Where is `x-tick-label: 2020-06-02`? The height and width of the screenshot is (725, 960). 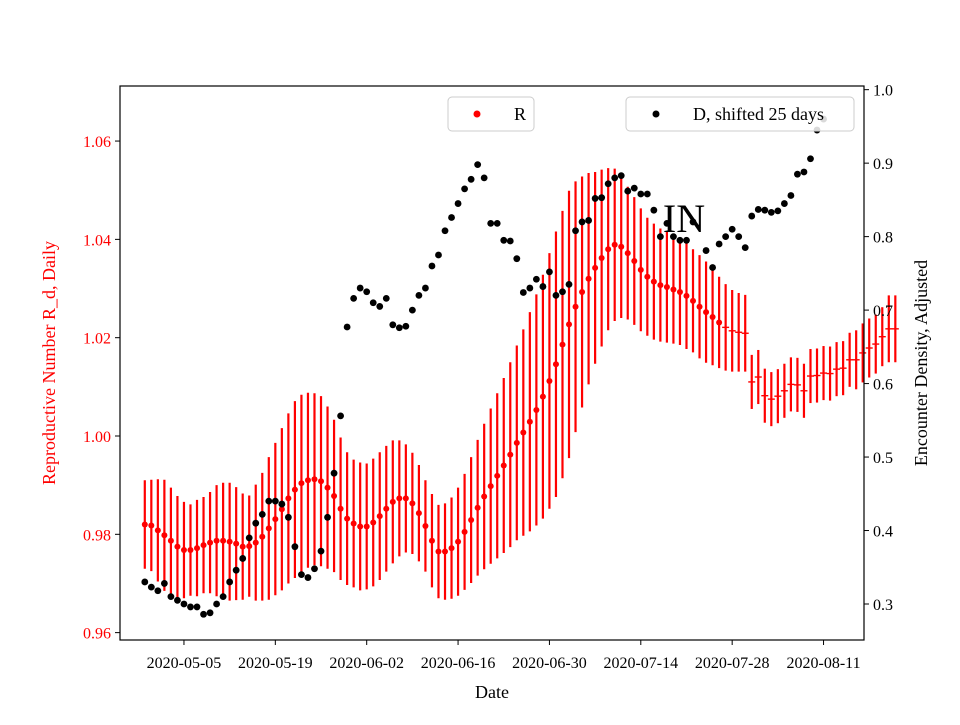
x-tick-label: 2020-06-02 is located at coordinates (366, 663).